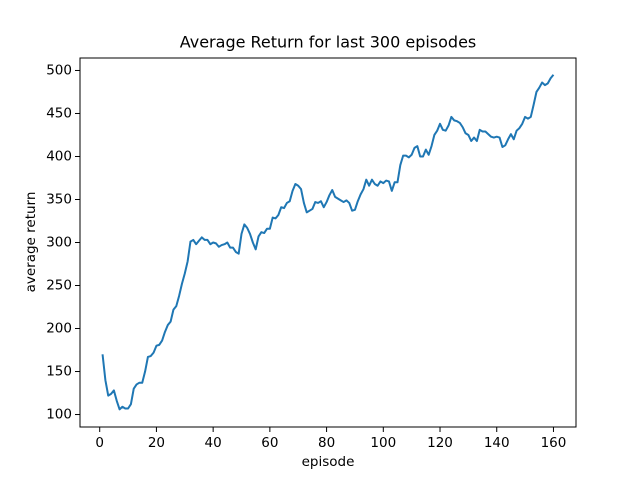 Image resolution: width=640 pixels, height=480 pixels. Describe the element at coordinates (99, 443) in the screenshot. I see `x-tick-label: 0` at that location.